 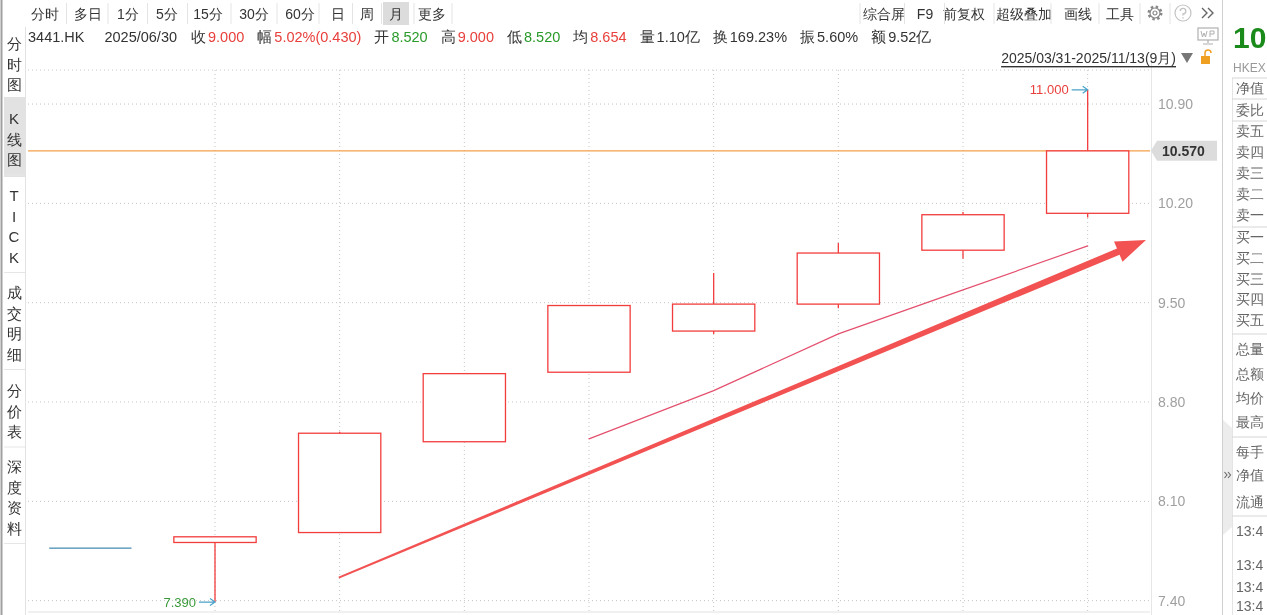 What do you see at coordinates (14, 322) in the screenshot?
I see `text: 成交明细` at bounding box center [14, 322].